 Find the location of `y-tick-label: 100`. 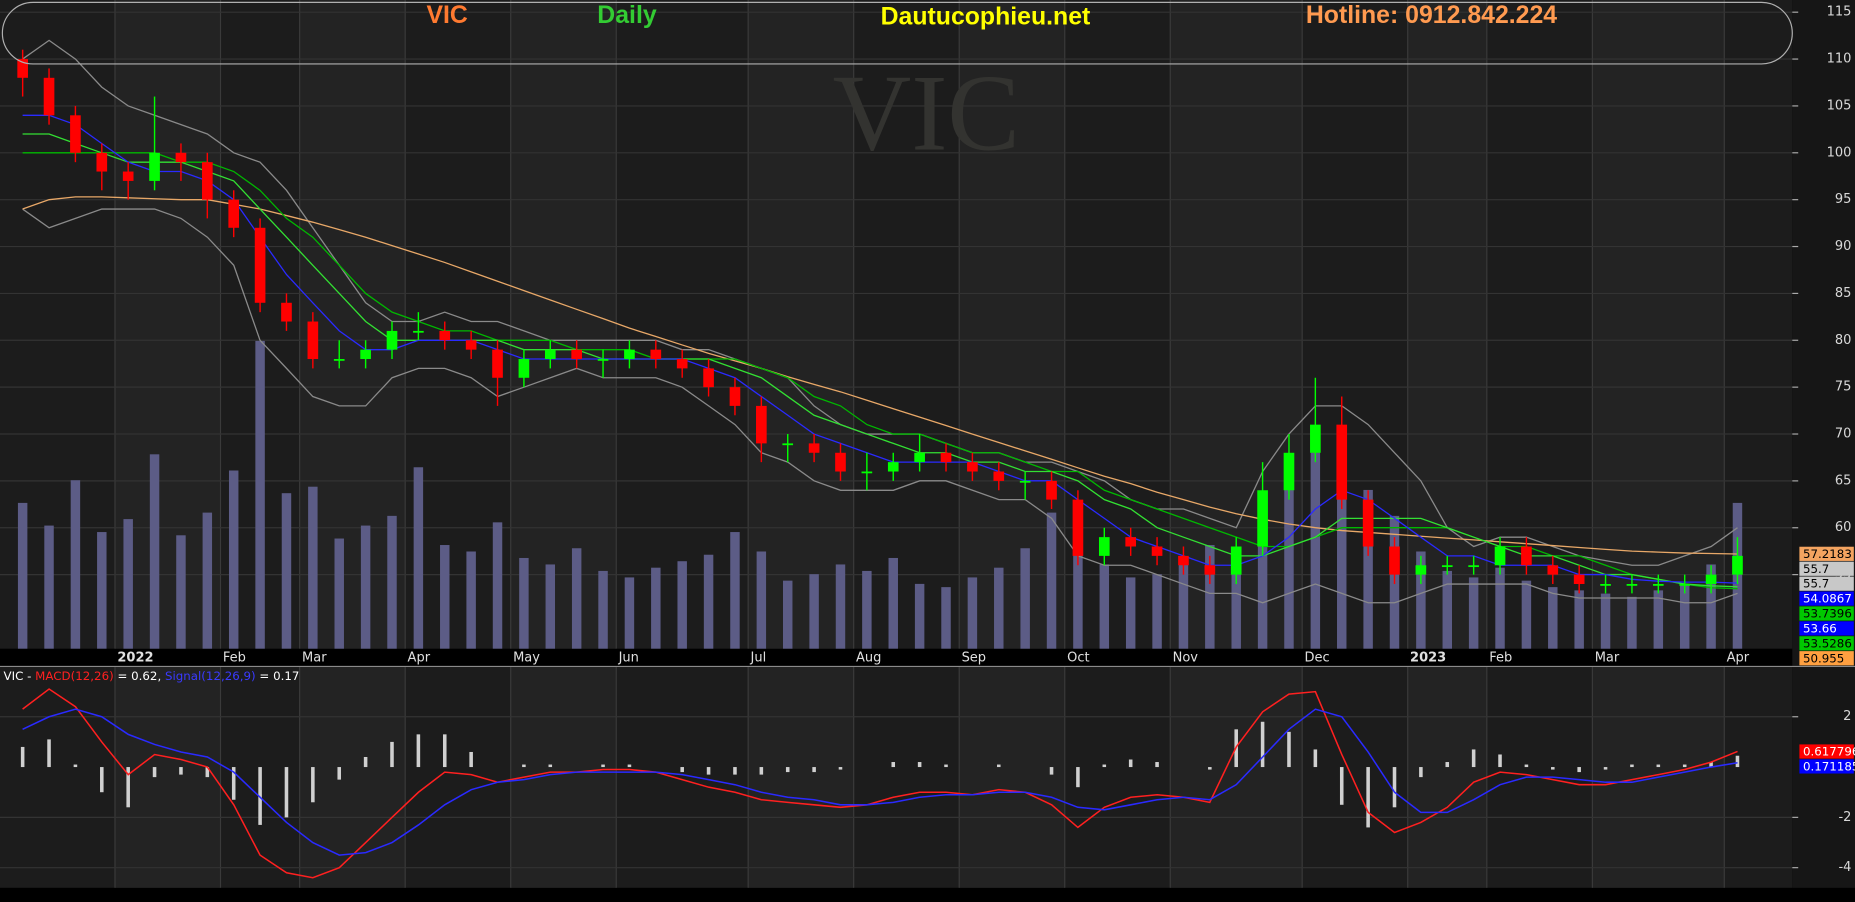

y-tick-label: 100 is located at coordinates (1839, 152).